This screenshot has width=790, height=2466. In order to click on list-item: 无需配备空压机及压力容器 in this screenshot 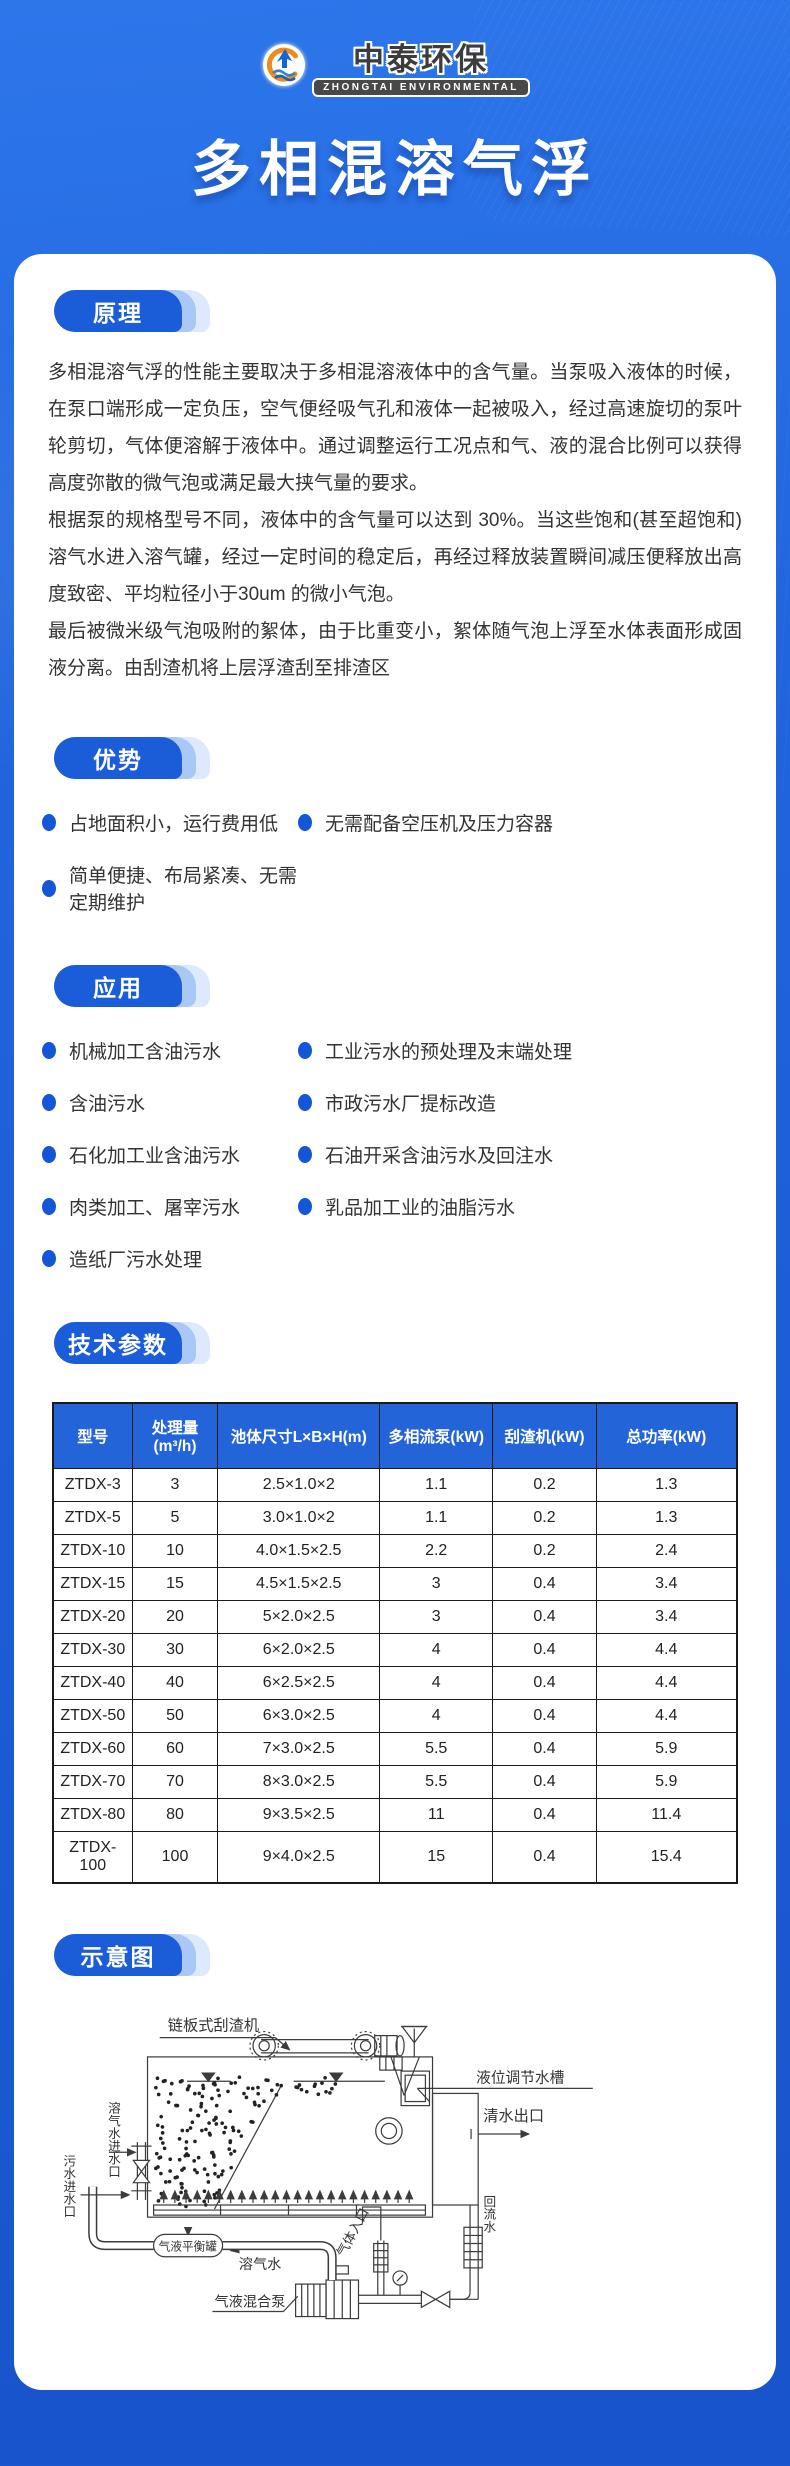, I will do `click(523, 822)`.